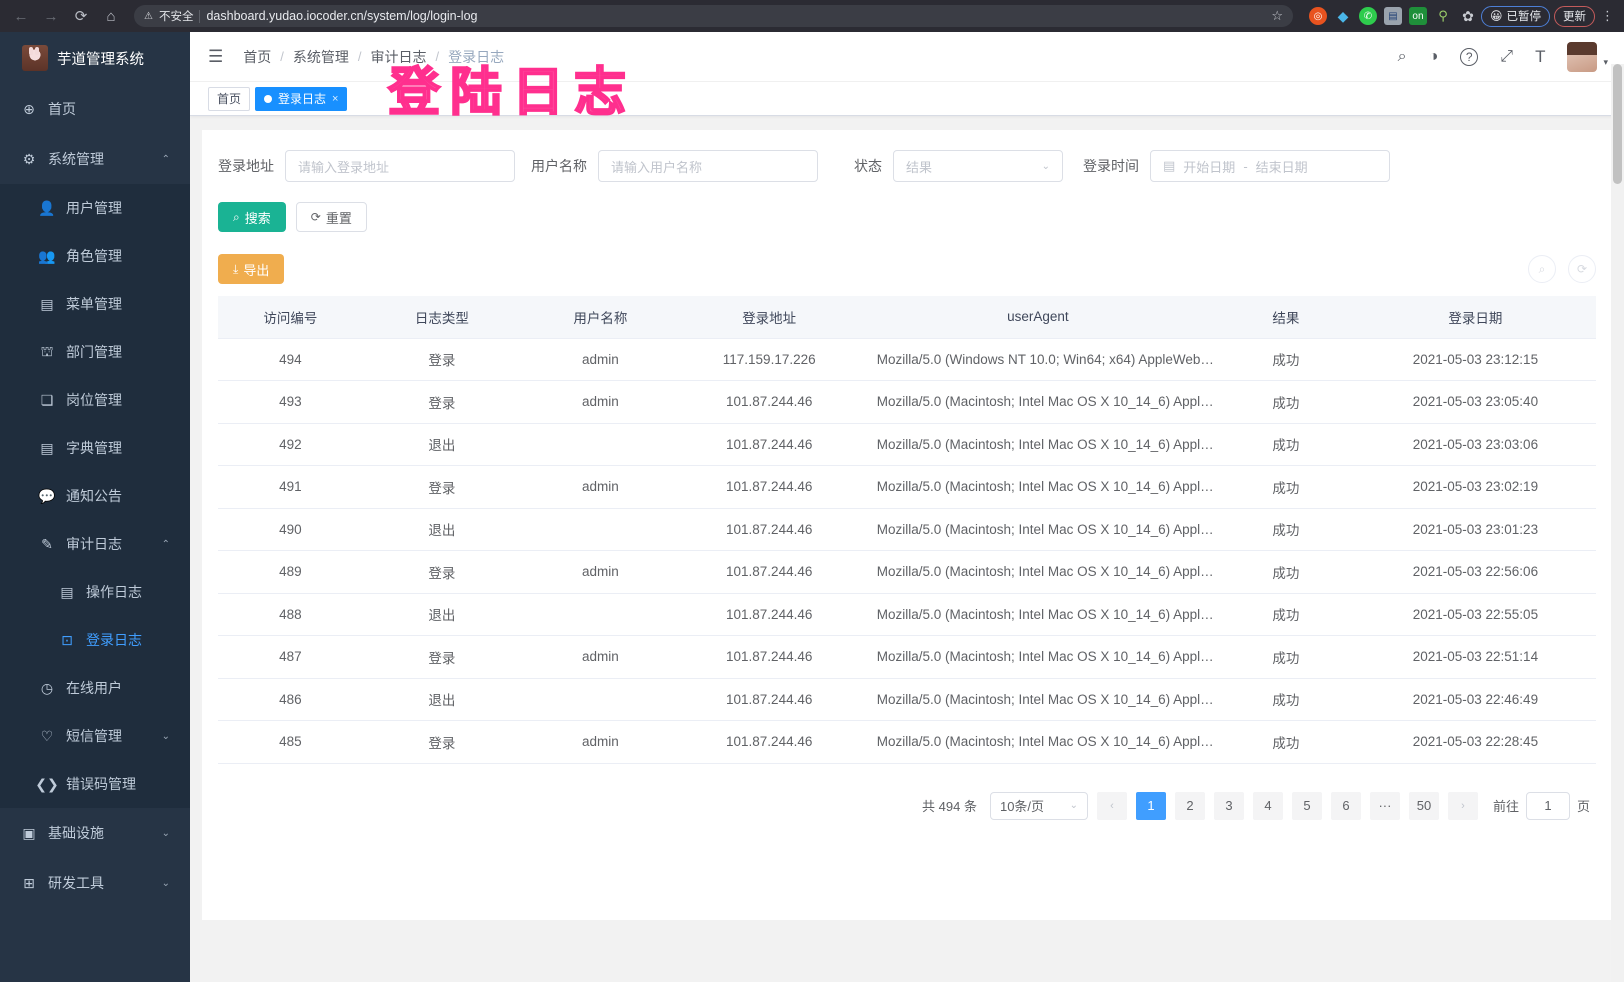 This screenshot has height=982, width=1624. I want to click on login-address-input: 请输入登录地址, so click(400, 166).